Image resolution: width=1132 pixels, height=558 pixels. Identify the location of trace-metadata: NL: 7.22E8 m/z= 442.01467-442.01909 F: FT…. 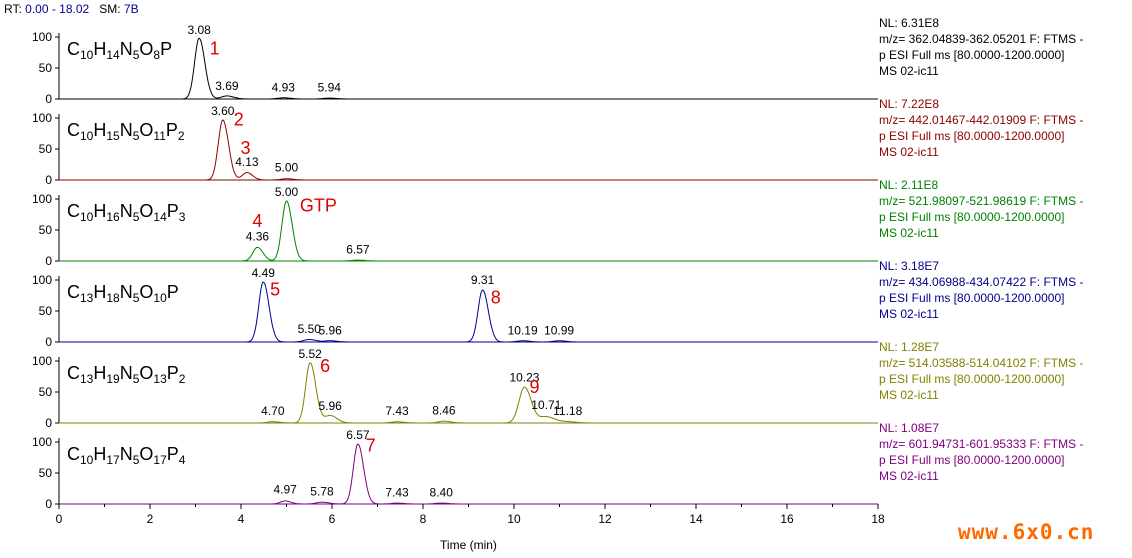
(981, 128).